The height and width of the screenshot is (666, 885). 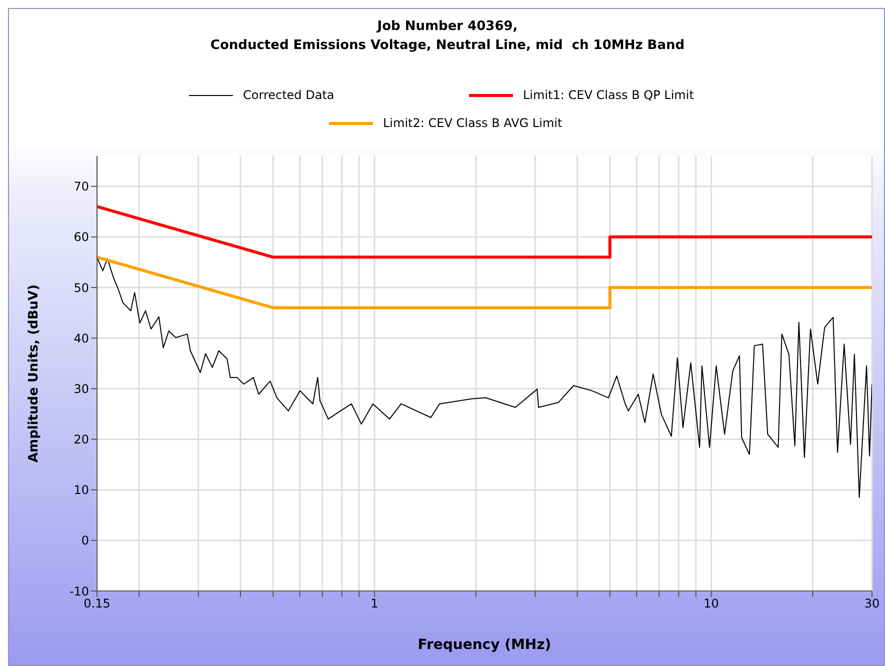 What do you see at coordinates (81, 439) in the screenshot?
I see `y-tick-label: 20` at bounding box center [81, 439].